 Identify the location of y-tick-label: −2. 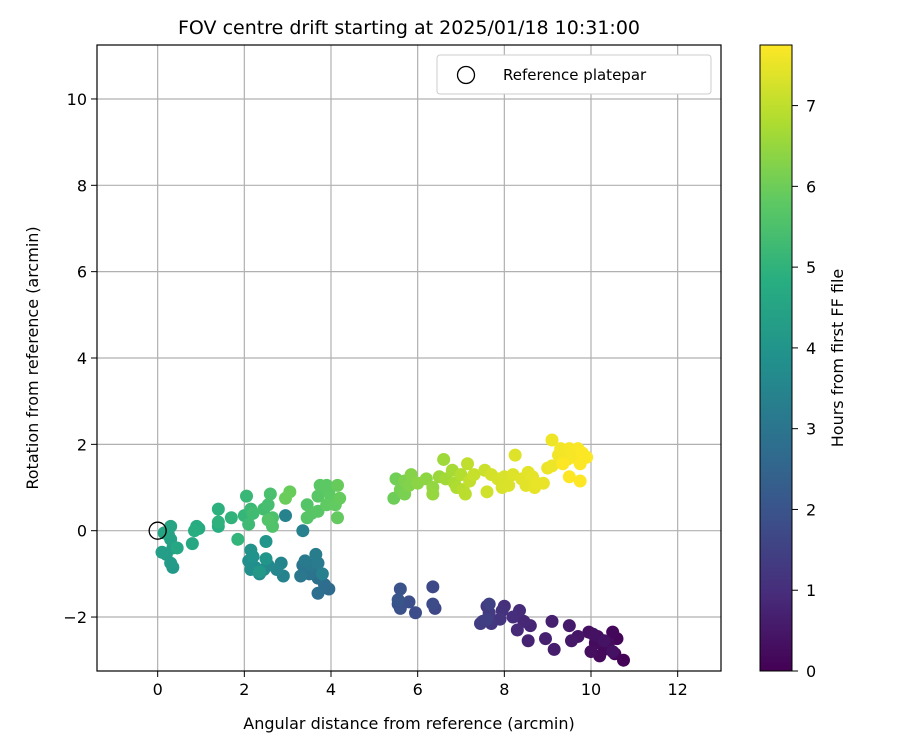
(75, 617).